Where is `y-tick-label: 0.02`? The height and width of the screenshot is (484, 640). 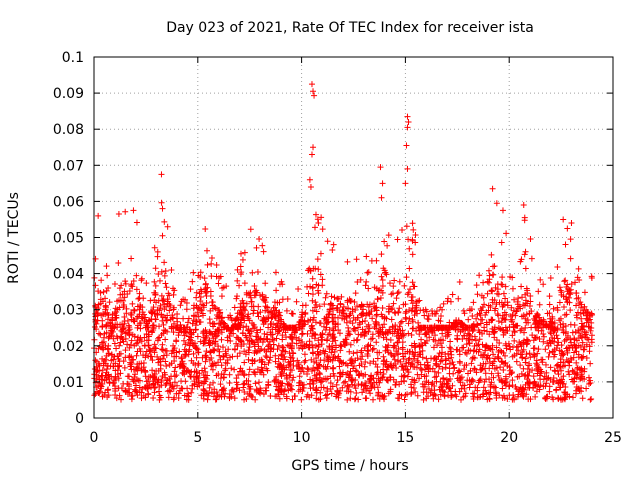 y-tick-label: 0.02 is located at coordinates (68, 347).